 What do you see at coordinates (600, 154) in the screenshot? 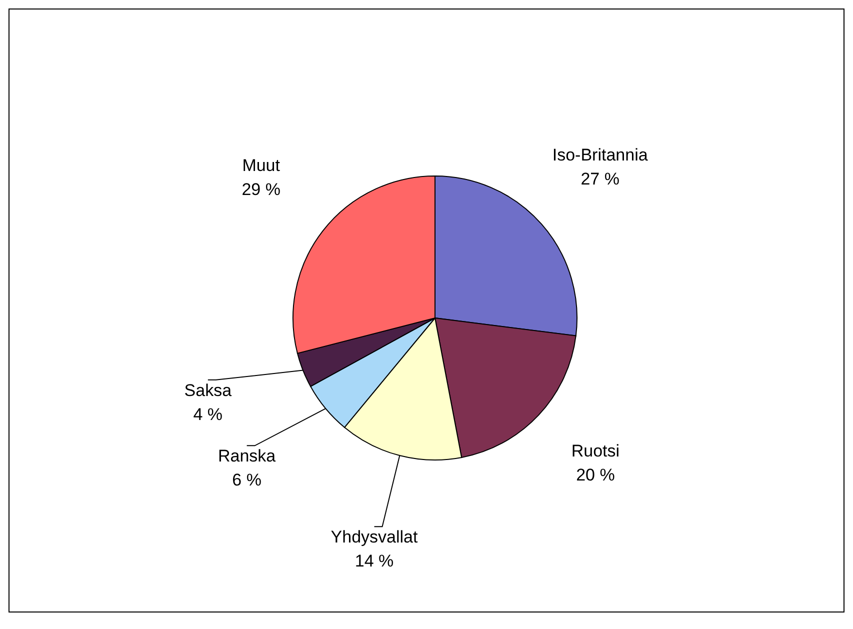
I see `slice-label: Iso-Britannia` at bounding box center [600, 154].